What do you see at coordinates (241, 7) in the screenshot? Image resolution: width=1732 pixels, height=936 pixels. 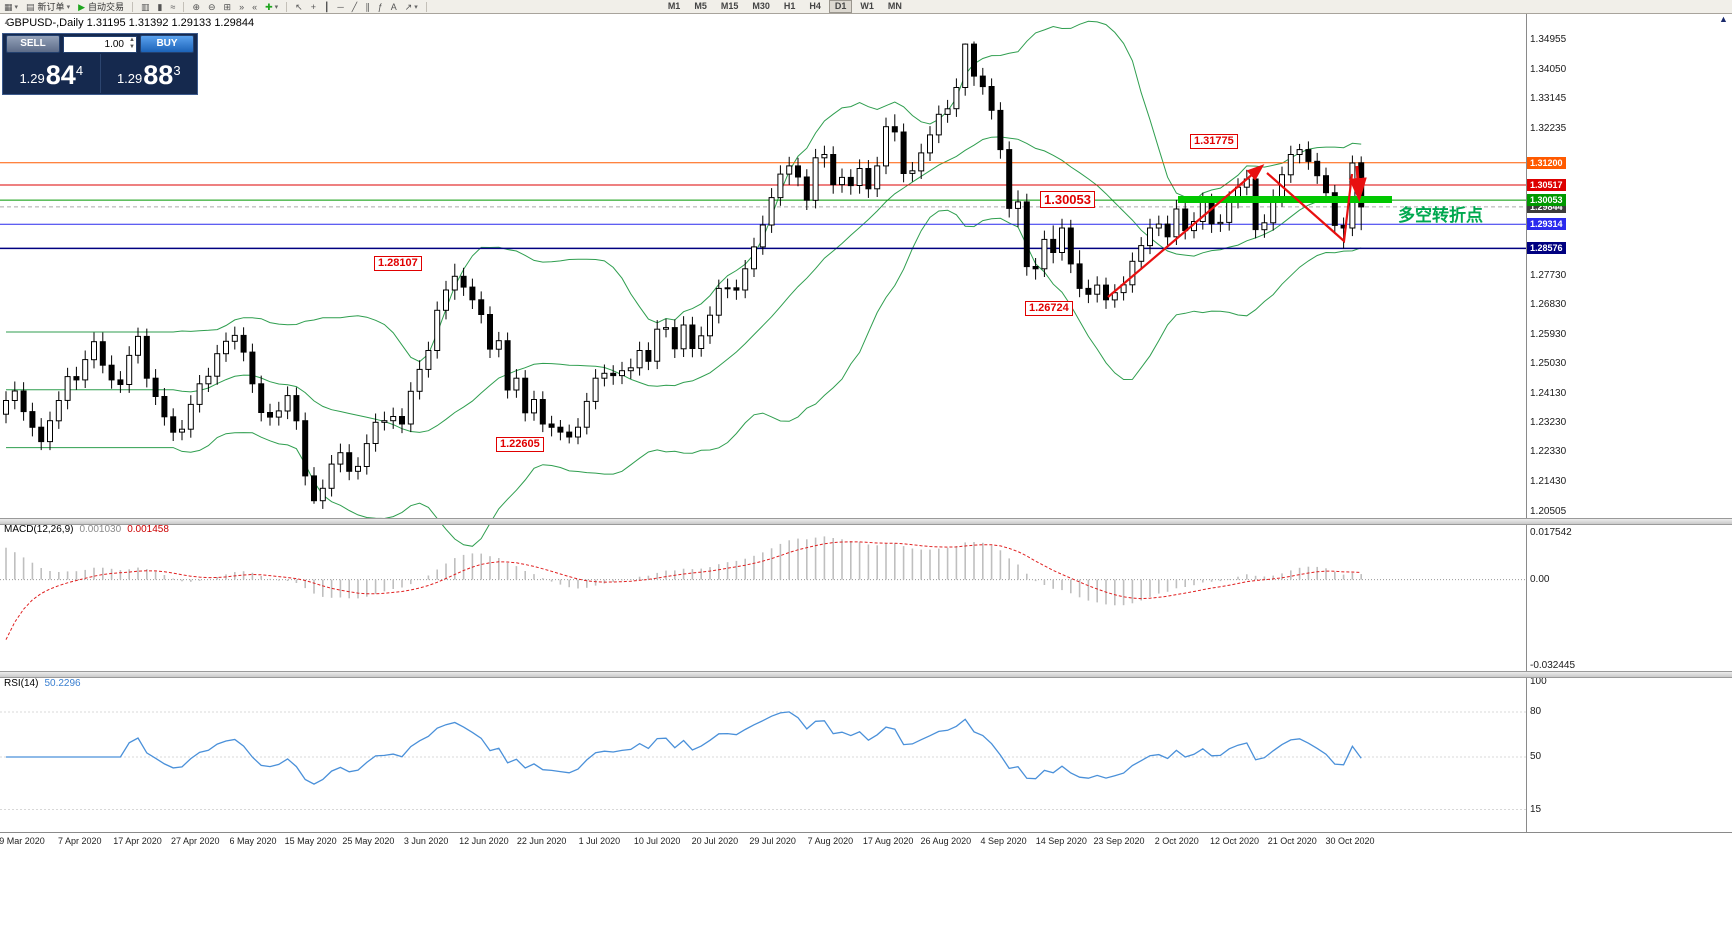 I see `auto-scroll-button: »` at bounding box center [241, 7].